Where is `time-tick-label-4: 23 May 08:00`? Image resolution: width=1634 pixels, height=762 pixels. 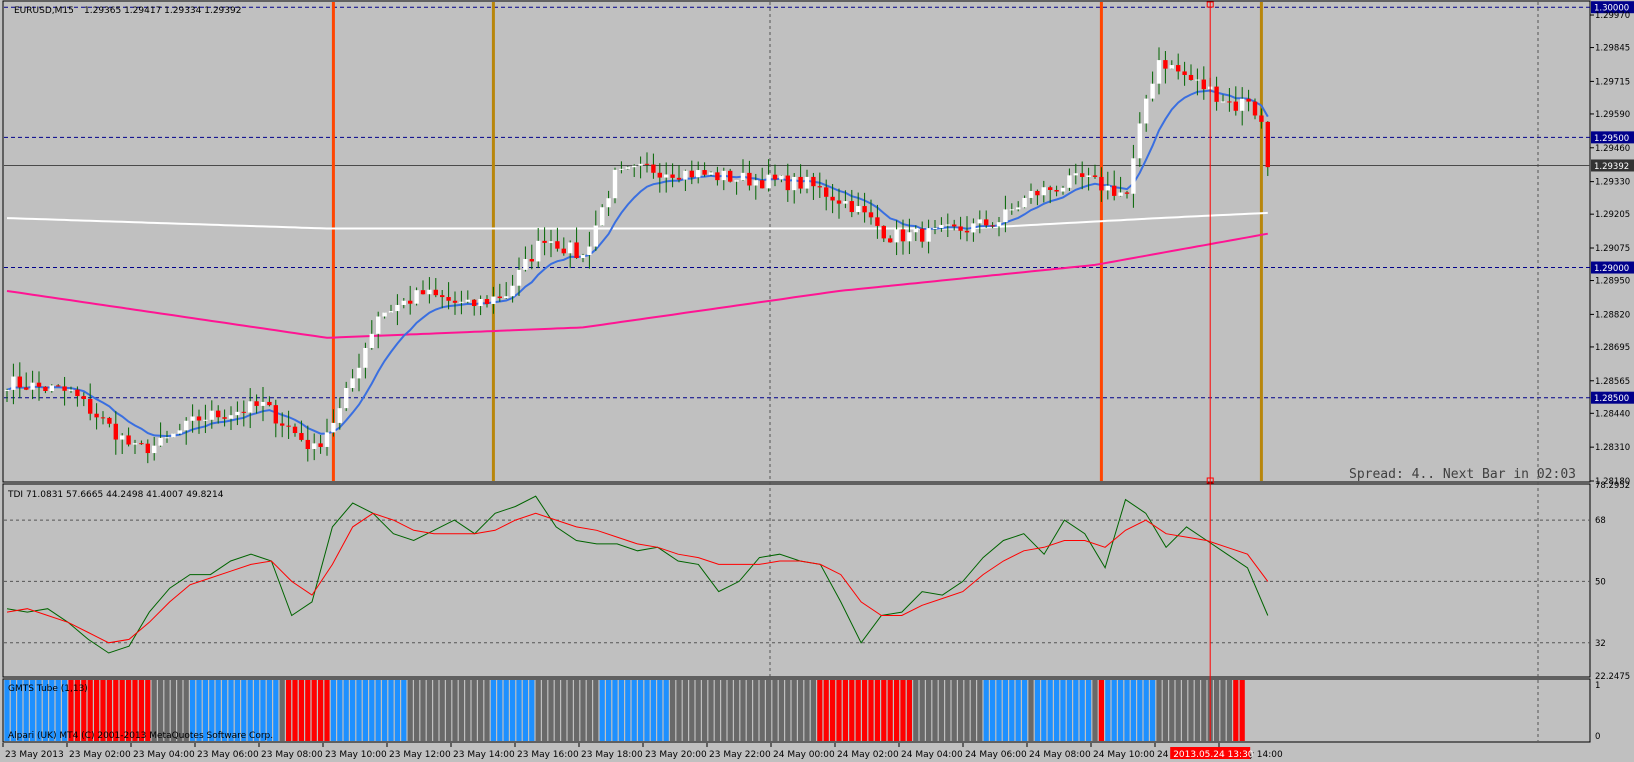 time-tick-label-4: 23 May 08:00 is located at coordinates (292, 755).